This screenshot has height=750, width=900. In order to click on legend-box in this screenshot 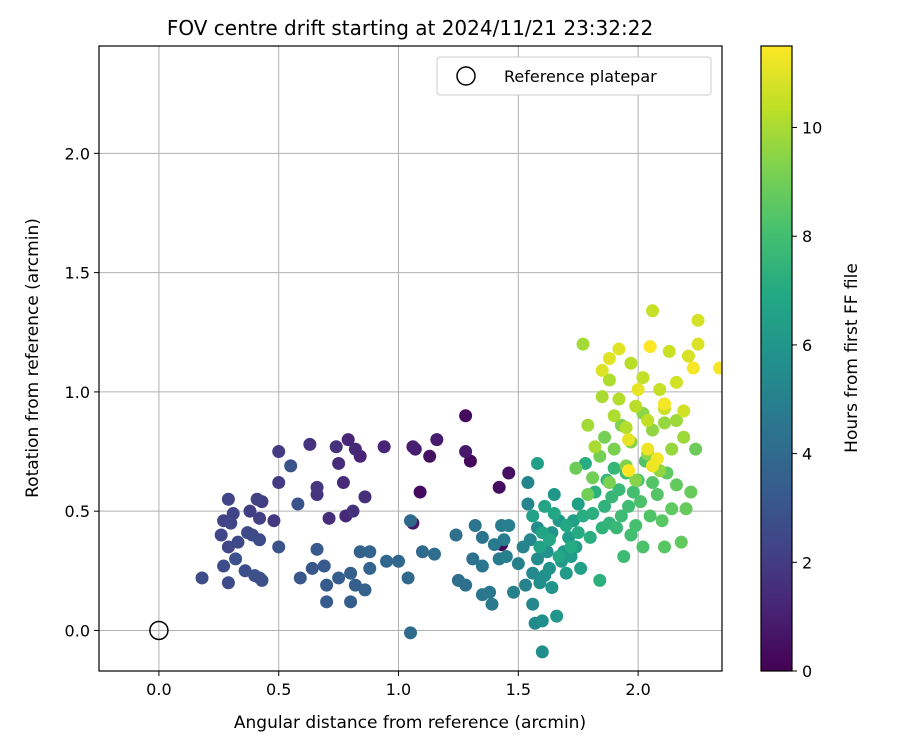, I will do `click(574, 76)`.